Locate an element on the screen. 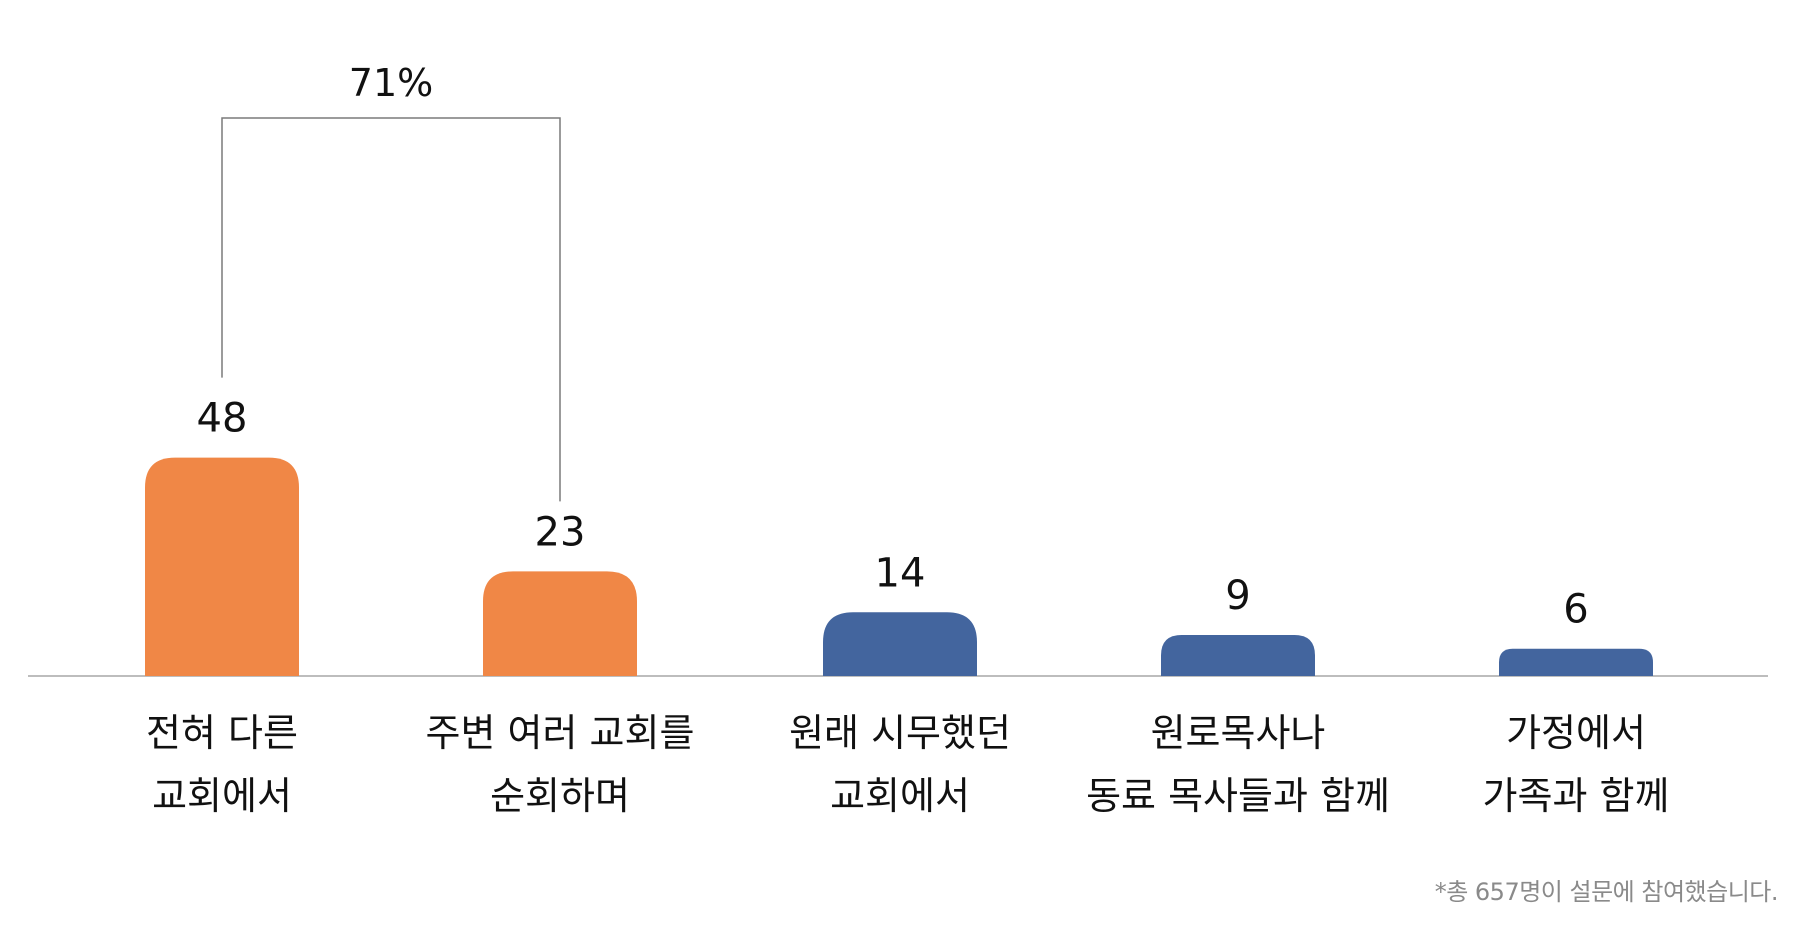 The width and height of the screenshot is (1796, 950). value-label-3: 14 is located at coordinates (900, 573).